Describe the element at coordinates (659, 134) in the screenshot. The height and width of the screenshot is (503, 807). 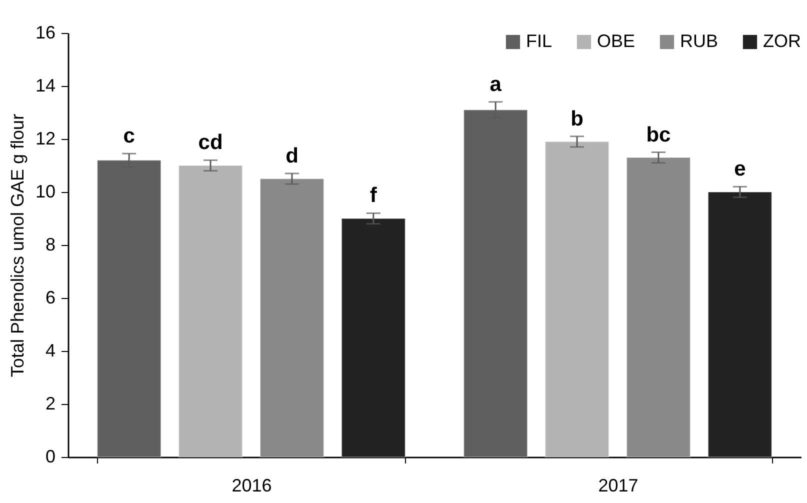
I see `data-label: bc` at that location.